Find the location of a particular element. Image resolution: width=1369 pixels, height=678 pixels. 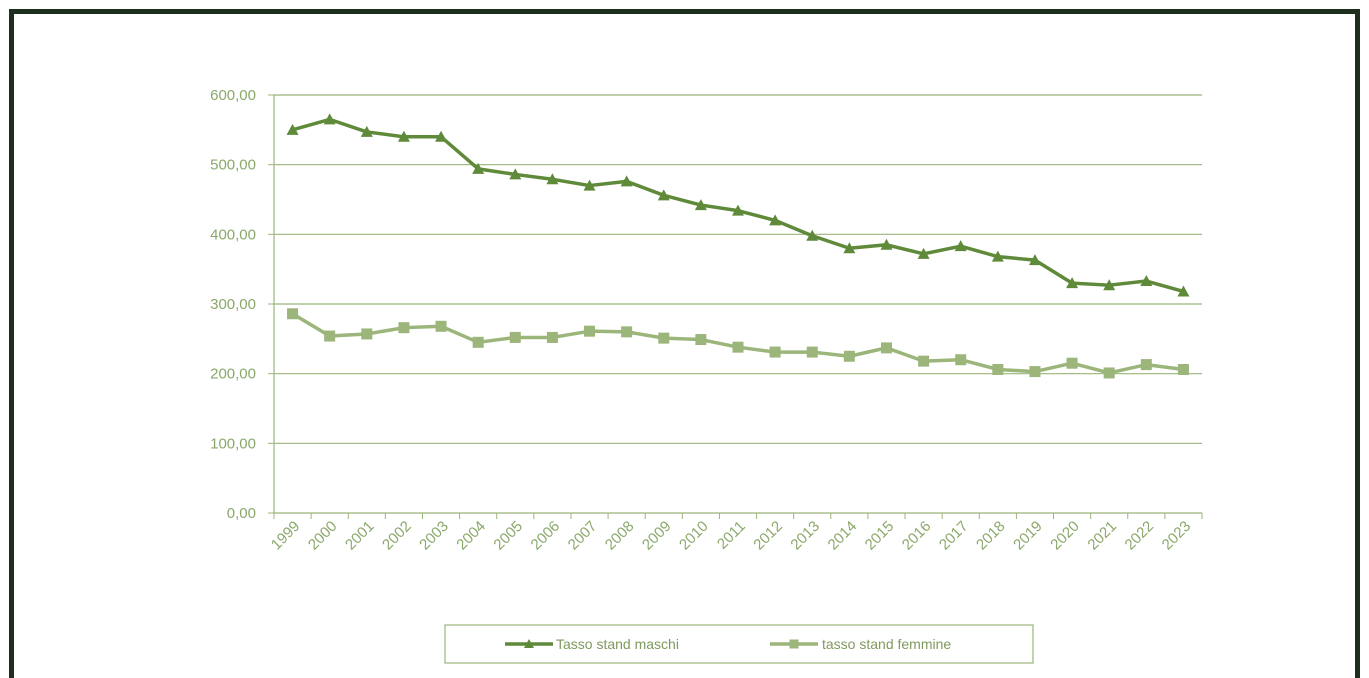

y-tick-label: 400,00 is located at coordinates (233, 234).